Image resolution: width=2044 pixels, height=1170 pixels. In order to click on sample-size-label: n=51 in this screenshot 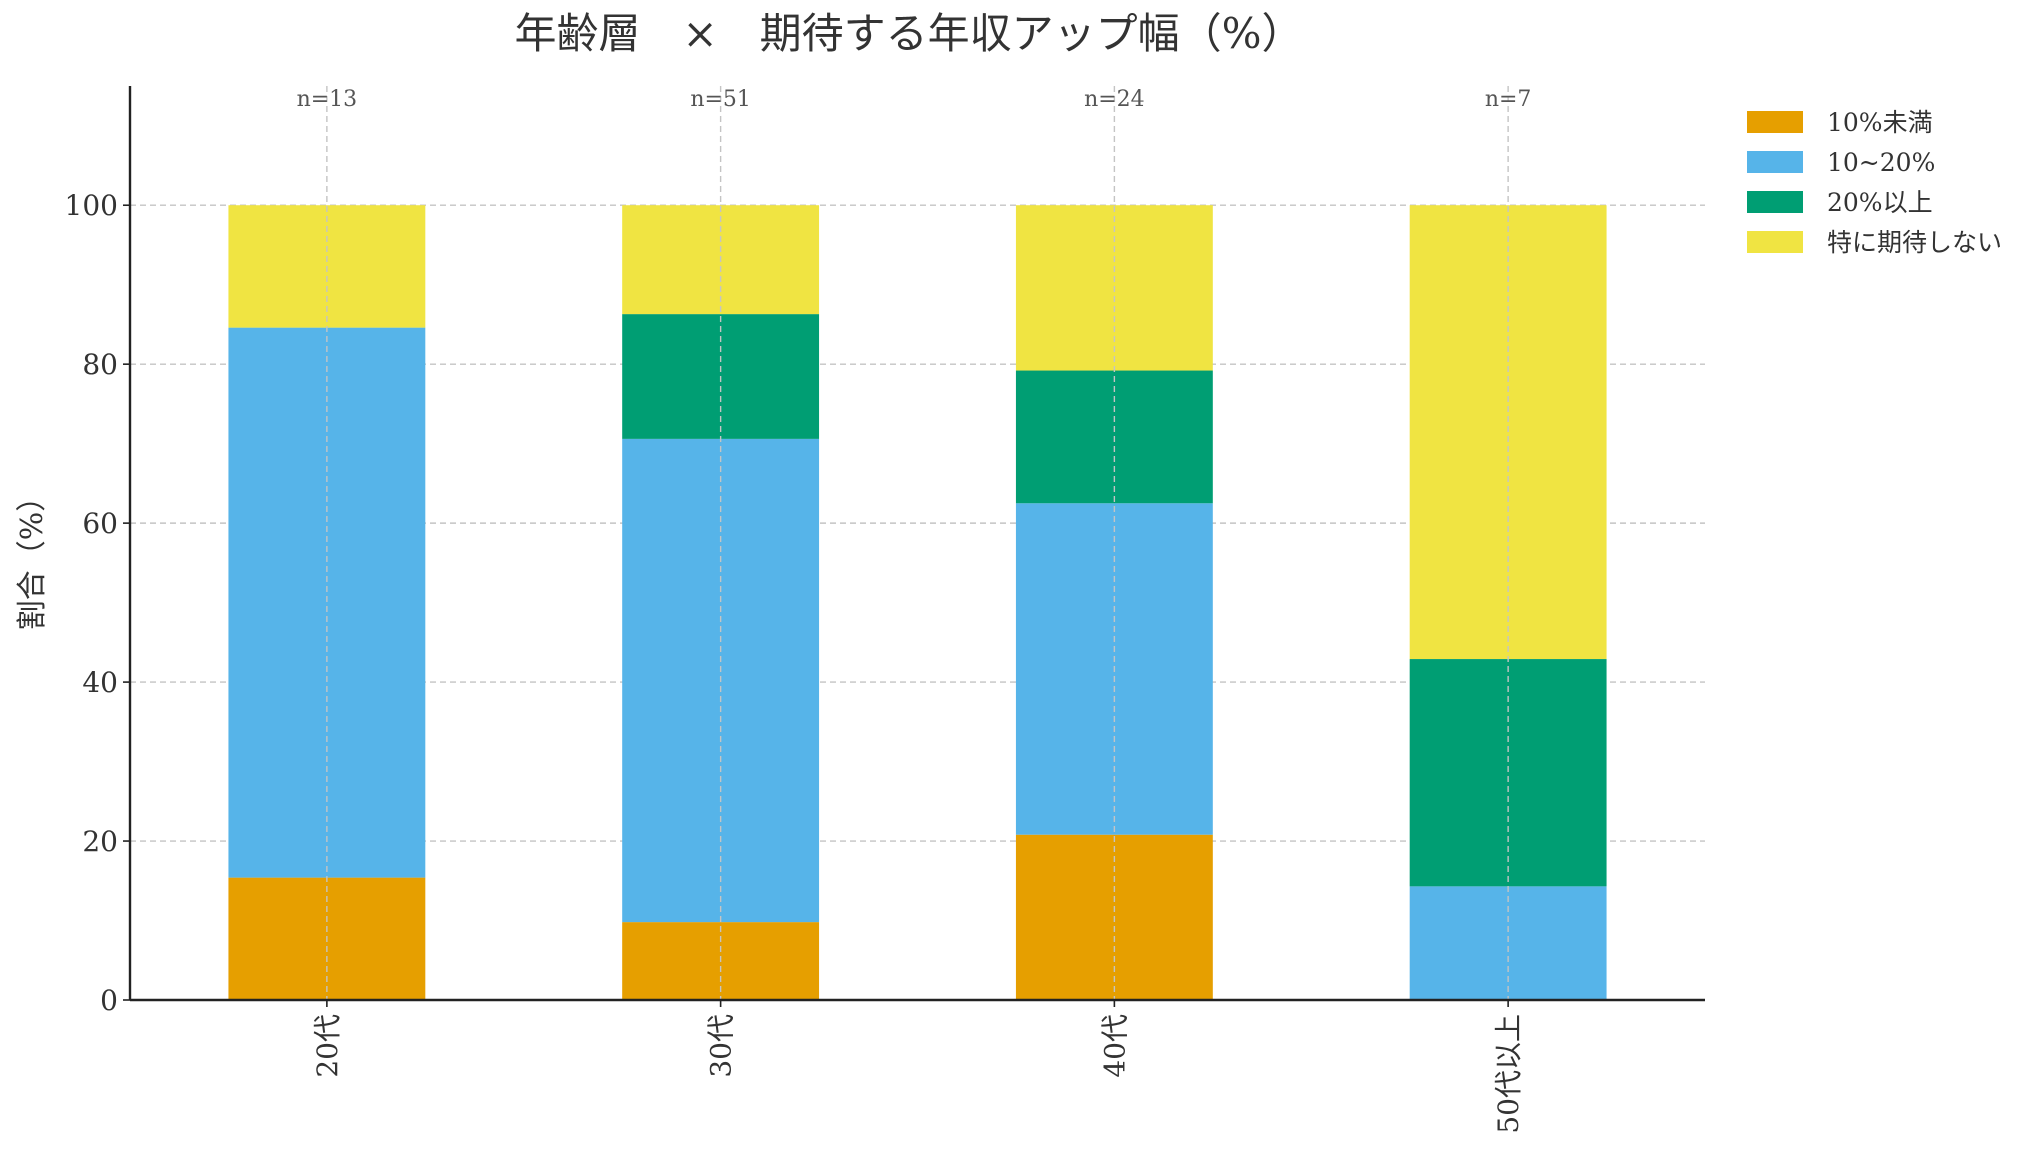, I will do `click(720, 99)`.